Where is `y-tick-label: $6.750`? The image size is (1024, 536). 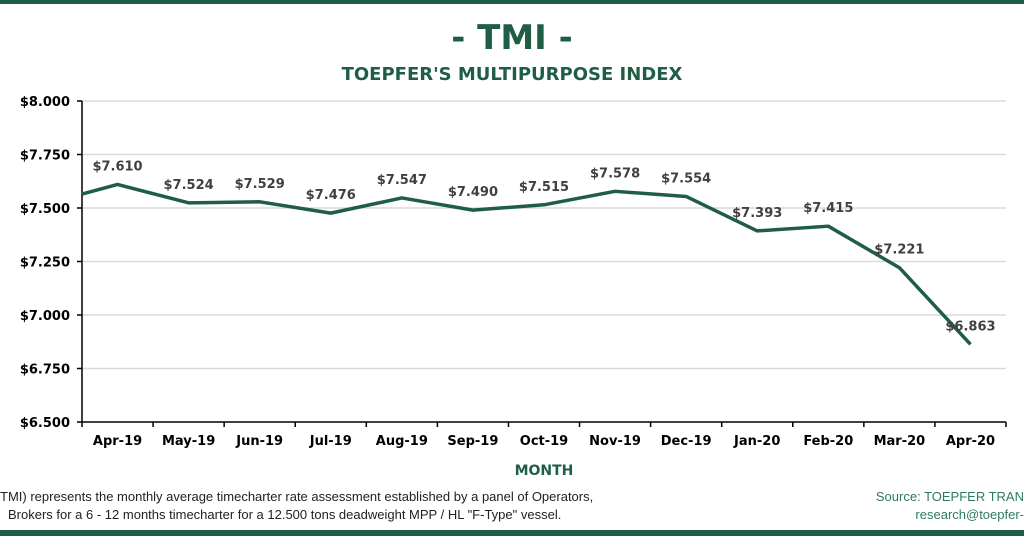 y-tick-label: $6.750 is located at coordinates (45, 370).